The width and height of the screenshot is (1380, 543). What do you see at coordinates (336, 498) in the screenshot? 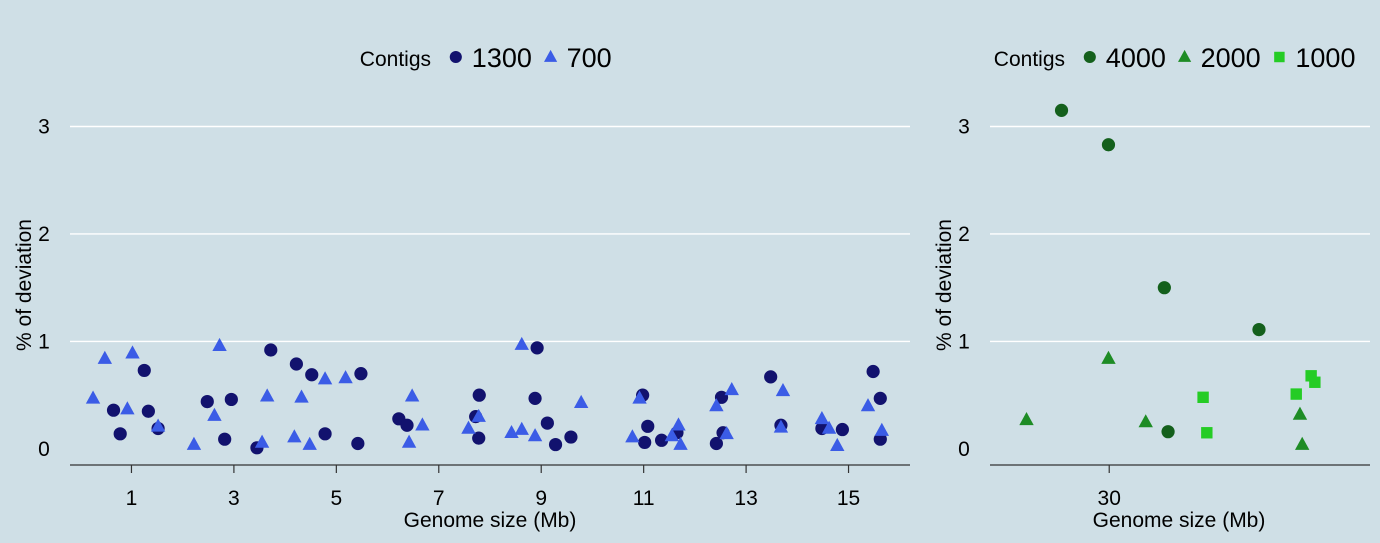
I see `left-x-tick-label: 5` at bounding box center [336, 498].